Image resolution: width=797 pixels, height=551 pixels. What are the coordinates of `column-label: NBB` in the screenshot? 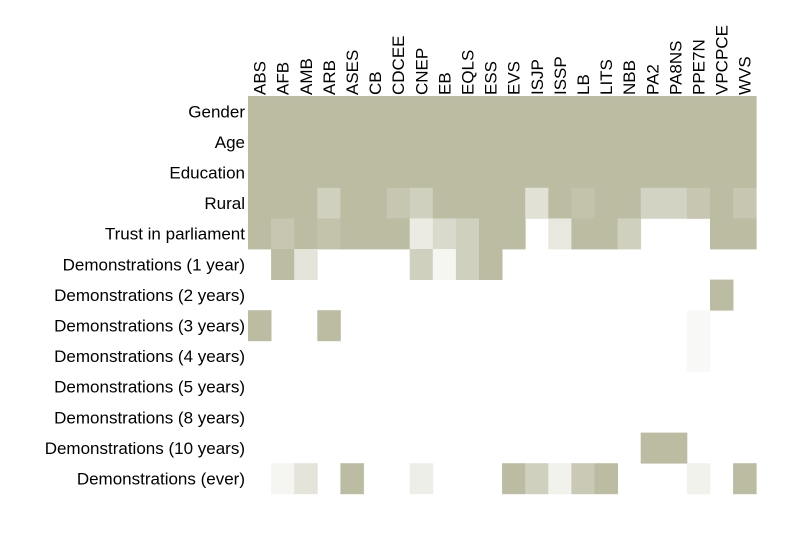 It's located at (629, 77).